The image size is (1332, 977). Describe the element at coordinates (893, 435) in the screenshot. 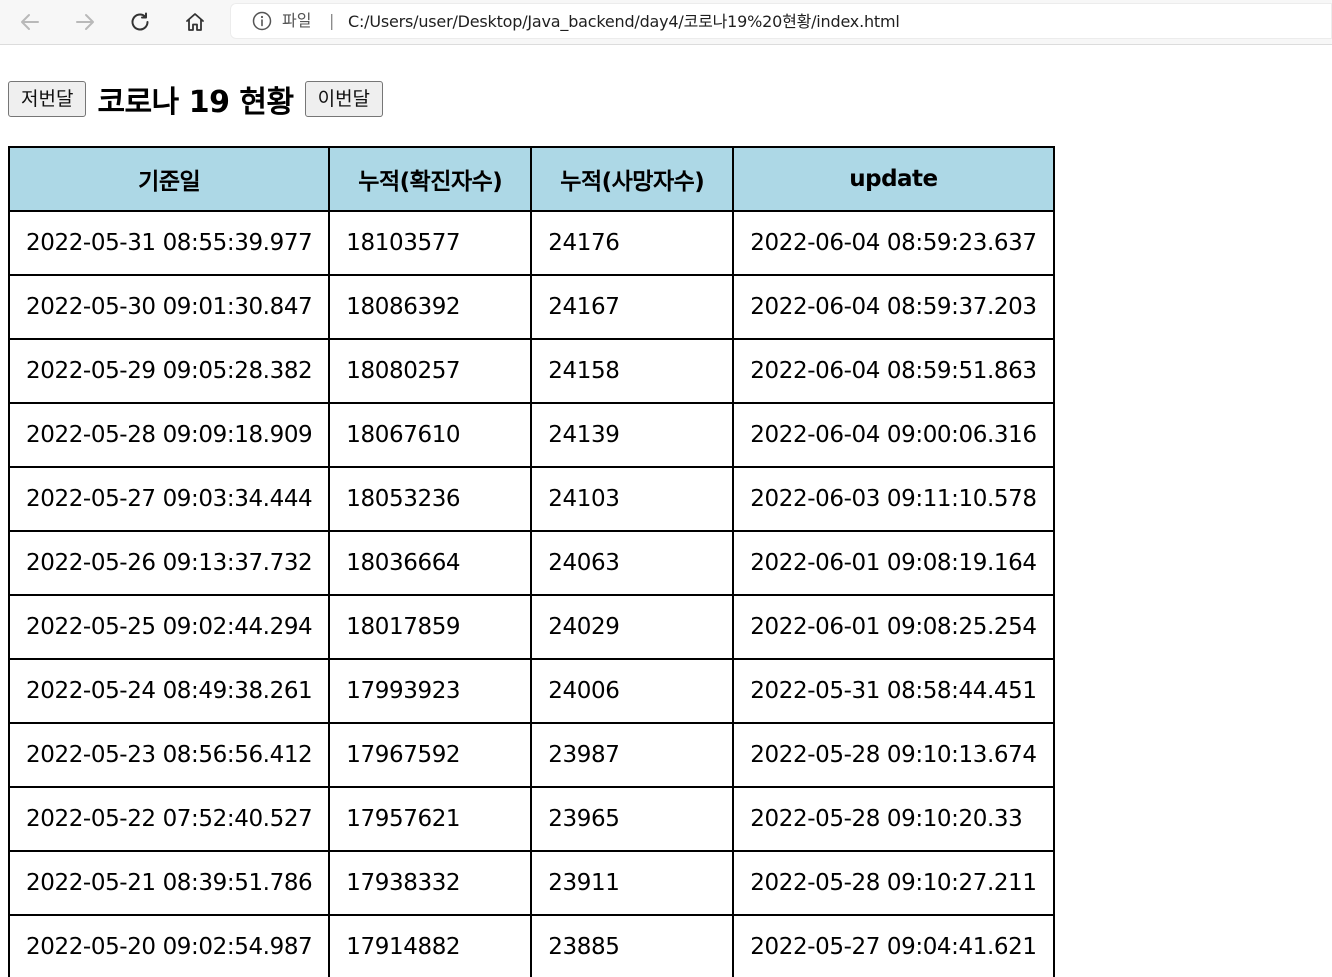

I see `cell-update: 2022-06-04 09:00:06.316` at that location.